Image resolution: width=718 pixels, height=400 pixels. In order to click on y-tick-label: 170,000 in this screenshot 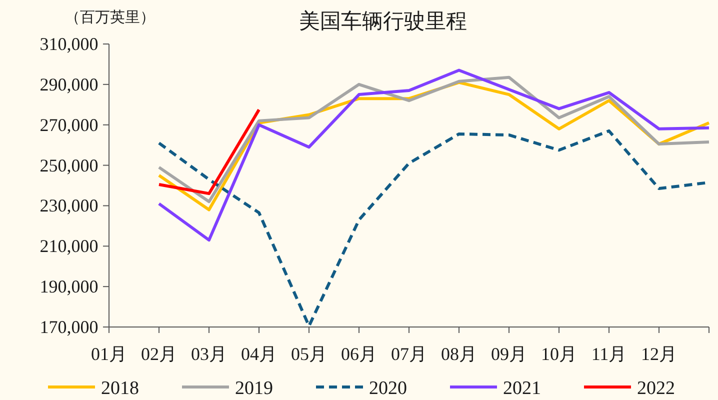, I will do `click(69, 327)`.